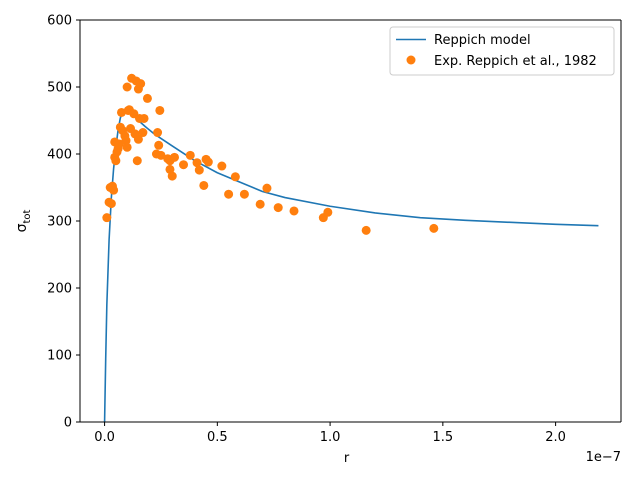 Image resolution: width=640 pixels, height=480 pixels. I want to click on y-tick-label: 200, so click(59, 289).